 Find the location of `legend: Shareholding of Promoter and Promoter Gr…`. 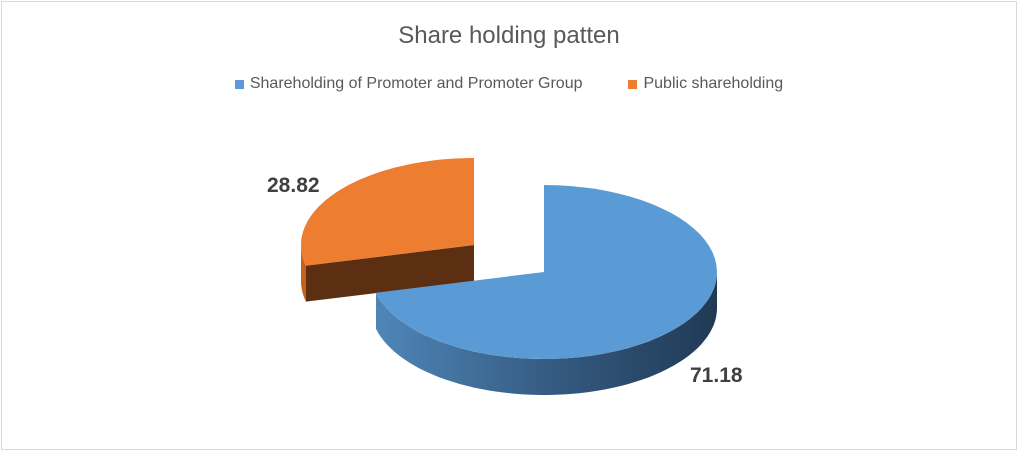

legend: Shareholding of Promoter and Promoter Gr… is located at coordinates (509, 84).